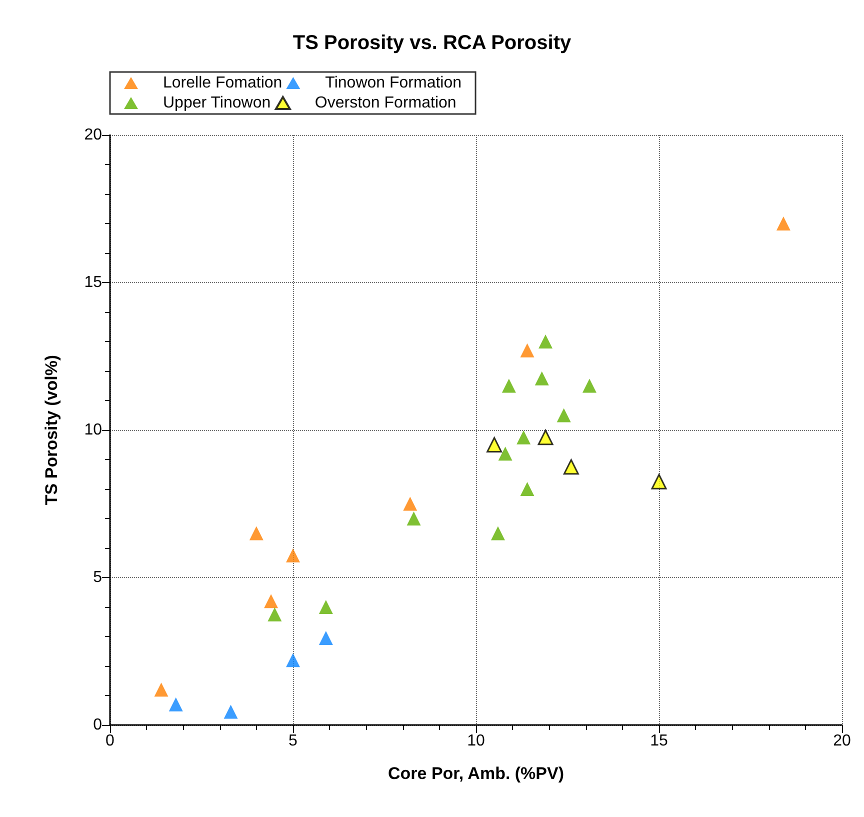  Describe the element at coordinates (385, 103) in the screenshot. I see `legend-label: Overston Formation` at that location.